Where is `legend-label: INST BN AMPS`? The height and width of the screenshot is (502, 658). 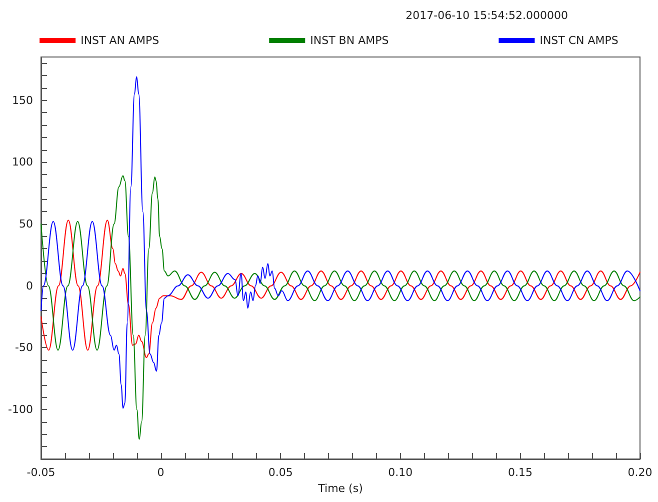 legend-label: INST BN AMPS is located at coordinates (349, 40).